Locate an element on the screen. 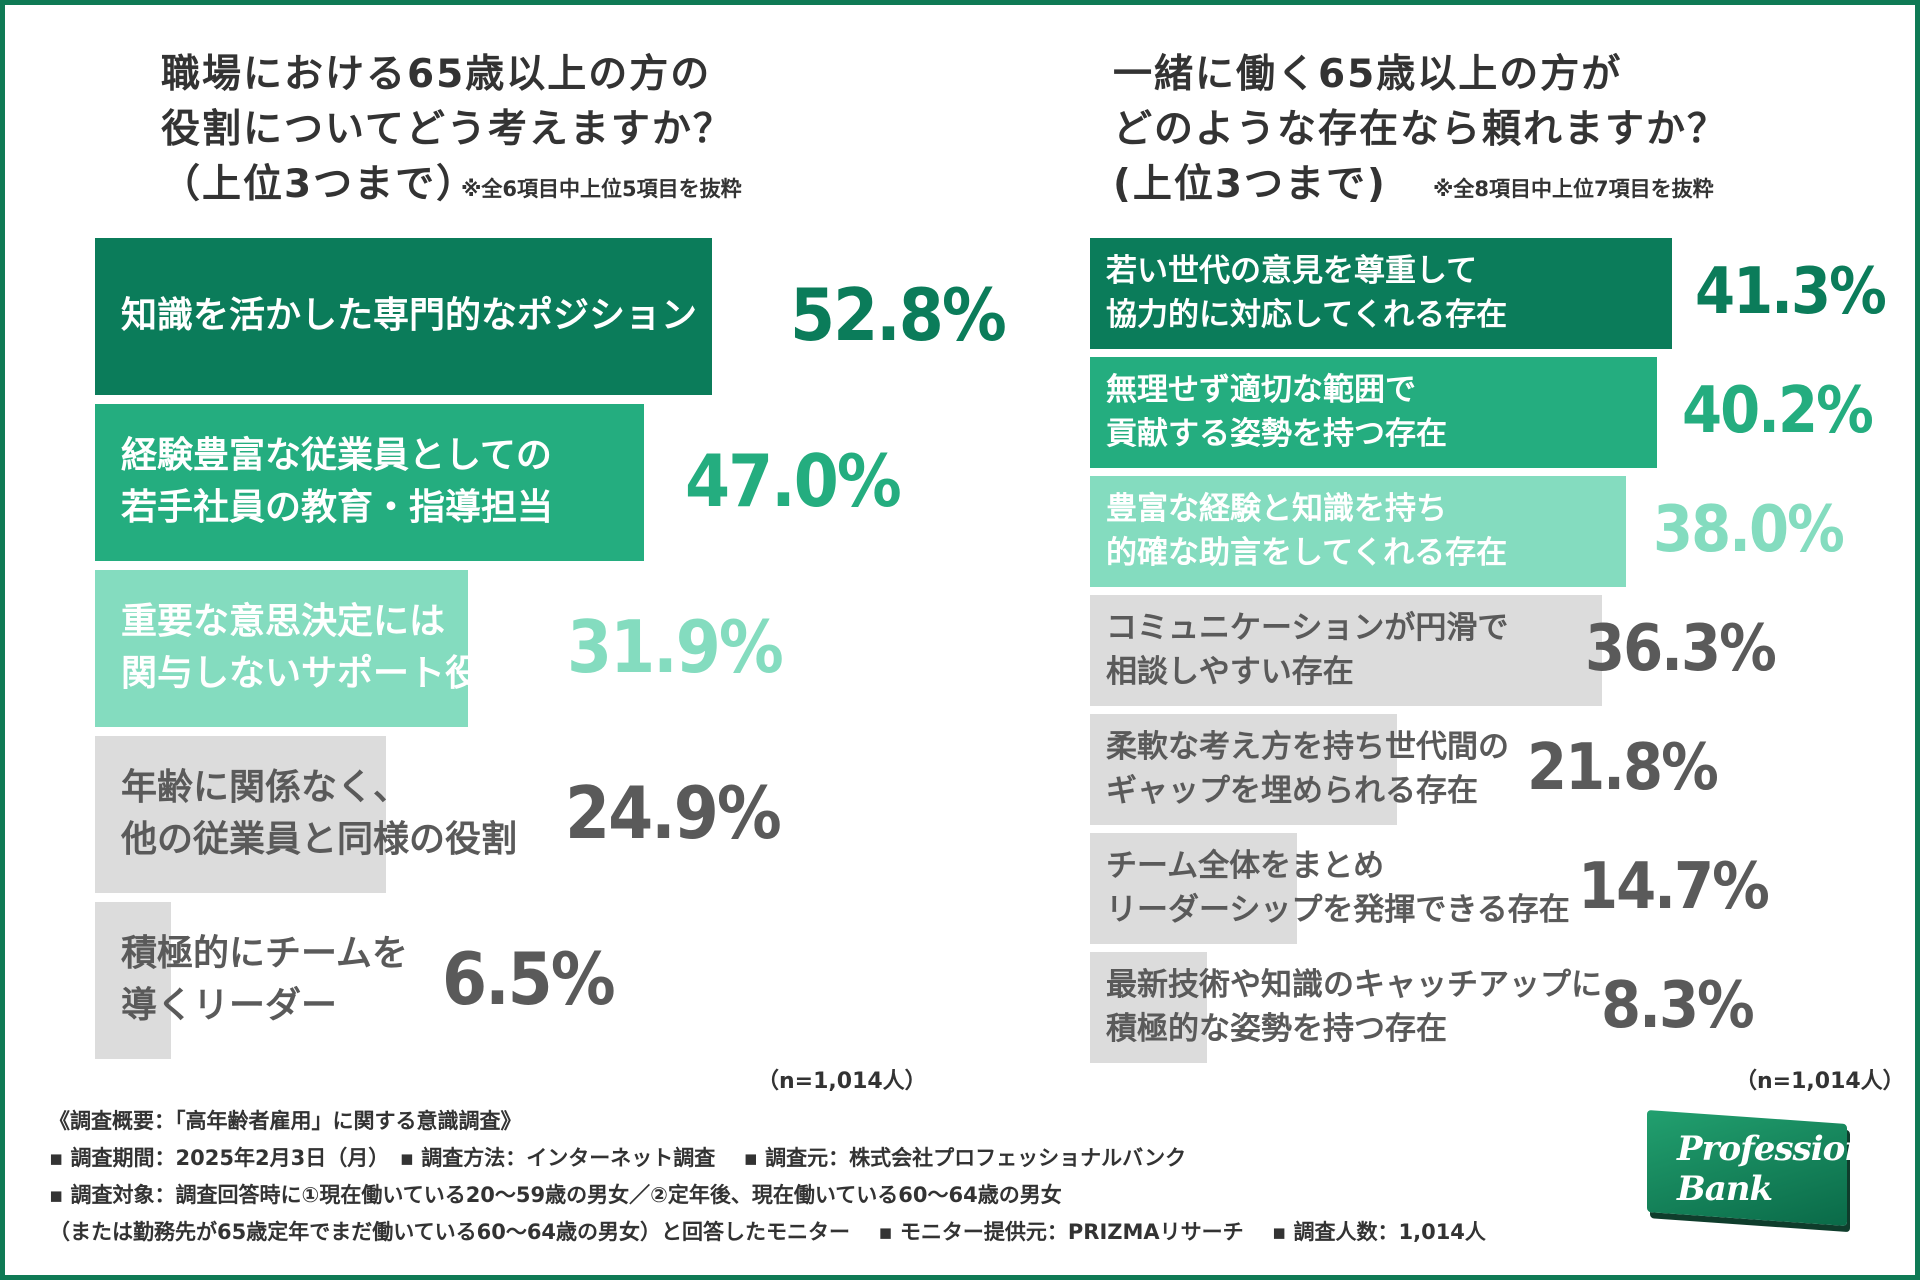  bar-value-label: 21.8% is located at coordinates (1623, 768).